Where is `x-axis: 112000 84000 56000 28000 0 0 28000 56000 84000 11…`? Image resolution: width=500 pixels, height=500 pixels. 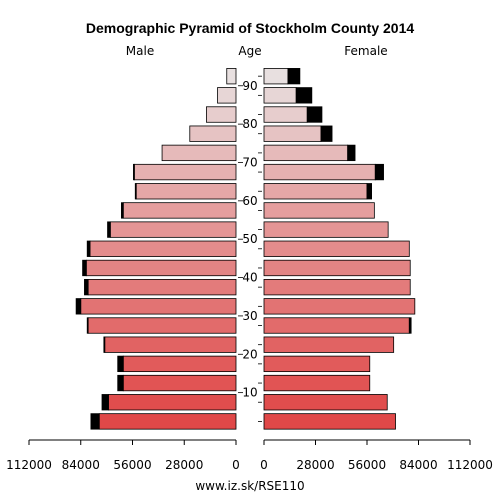
x-axis: 112000 84000 56000 28000 0 0 28000 56000 84000 11… is located at coordinates (249, 455).